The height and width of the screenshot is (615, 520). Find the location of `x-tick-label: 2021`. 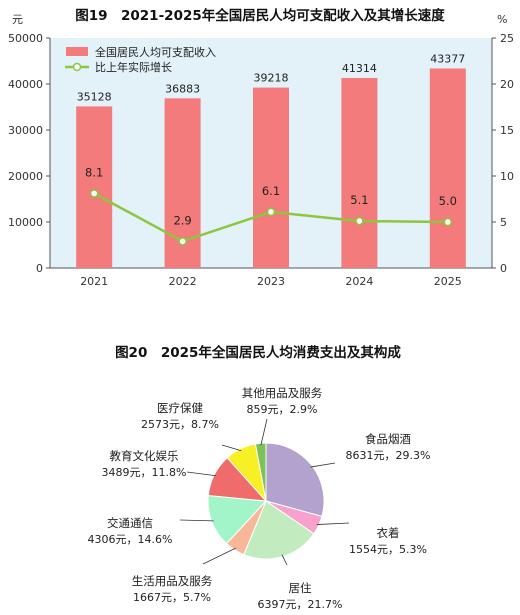

x-tick-label: 2021 is located at coordinates (94, 281).